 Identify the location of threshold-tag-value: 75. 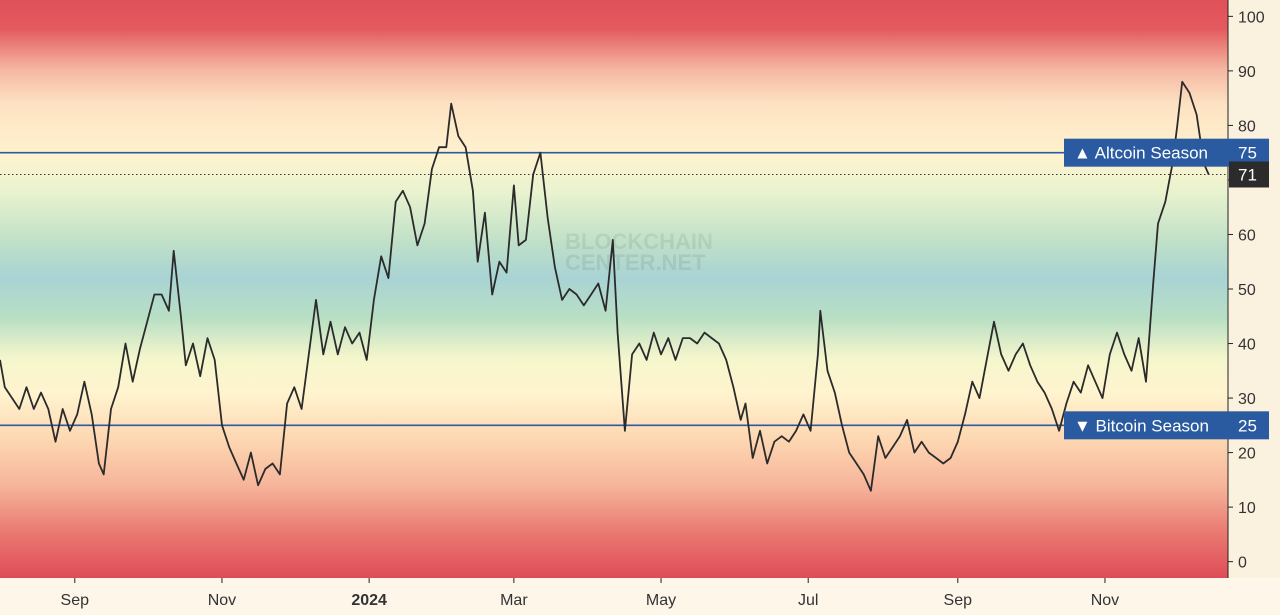
(1247, 153).